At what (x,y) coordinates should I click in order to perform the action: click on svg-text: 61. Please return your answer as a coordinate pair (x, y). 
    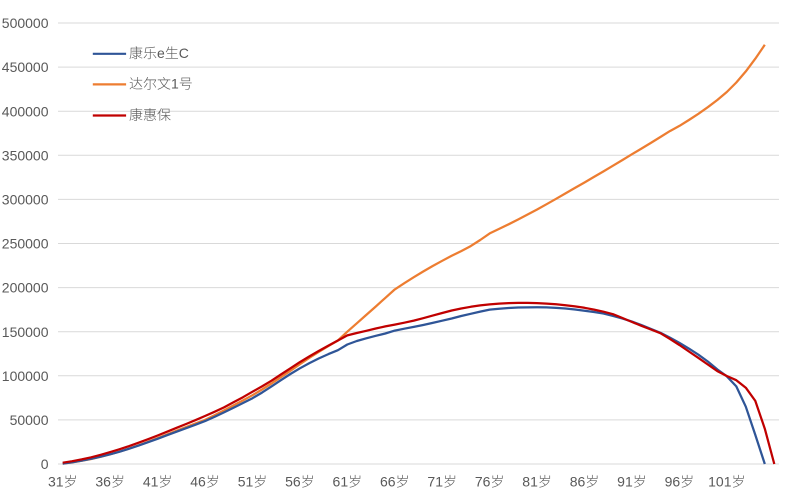
    Looking at the image, I should click on (341, 482).